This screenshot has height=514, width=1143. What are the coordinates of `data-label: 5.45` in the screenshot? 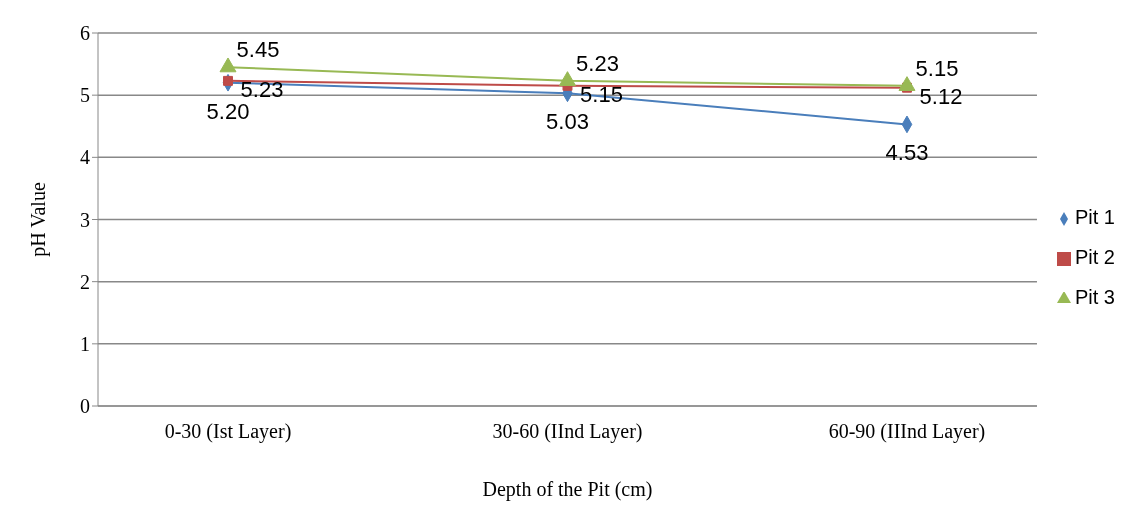 It's located at (258, 50).